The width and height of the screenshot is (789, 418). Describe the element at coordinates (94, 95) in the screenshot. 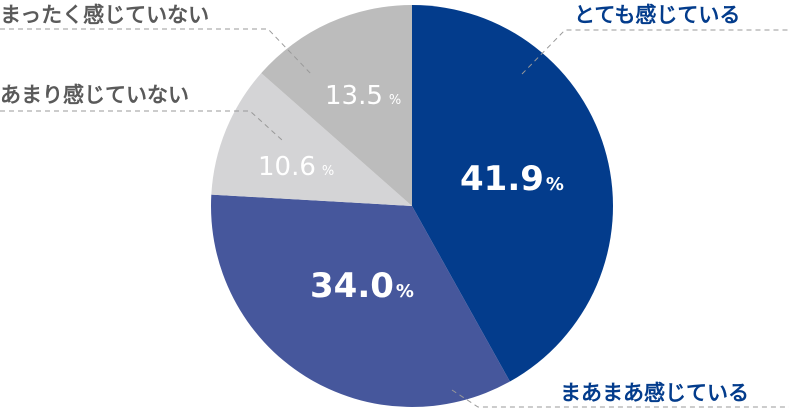

I see `slice-label-2: あまり感じていない` at that location.